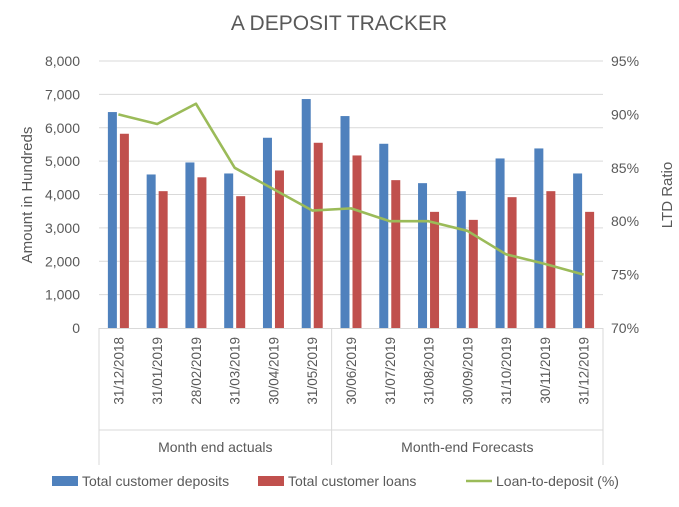  Describe the element at coordinates (339, 23) in the screenshot. I see `chart-title: A DEPOSIT TRACKER` at that location.